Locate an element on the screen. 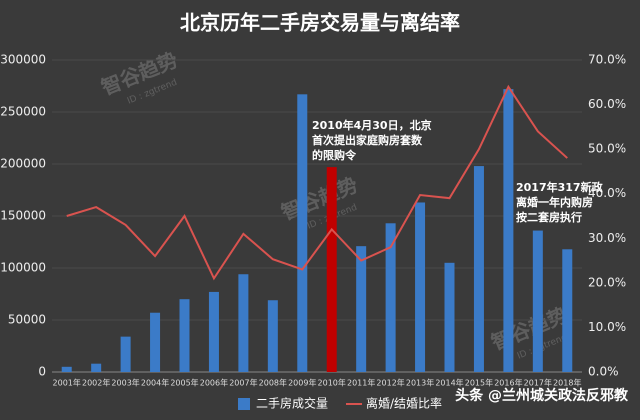 Image resolution: width=640 pixels, height=420 pixels. y-tick-label: 100000 is located at coordinates (23, 268).